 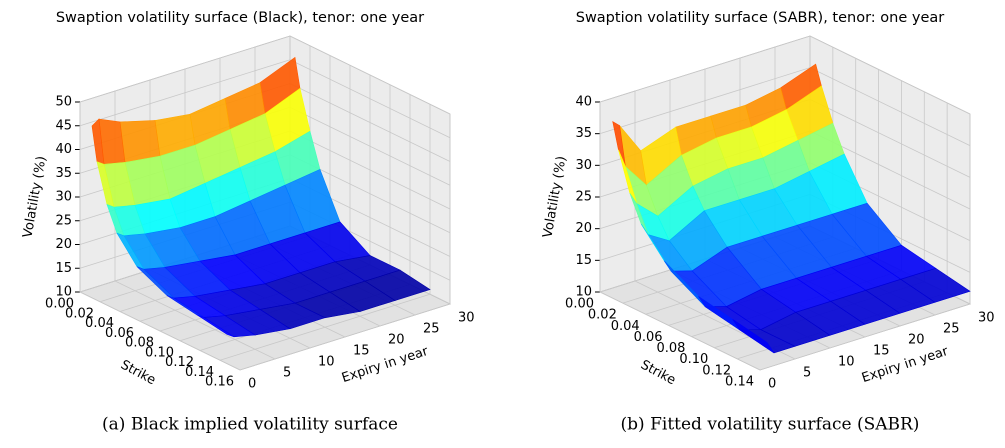 I want to click on z-tick-label: 45, so click(x=63, y=125).